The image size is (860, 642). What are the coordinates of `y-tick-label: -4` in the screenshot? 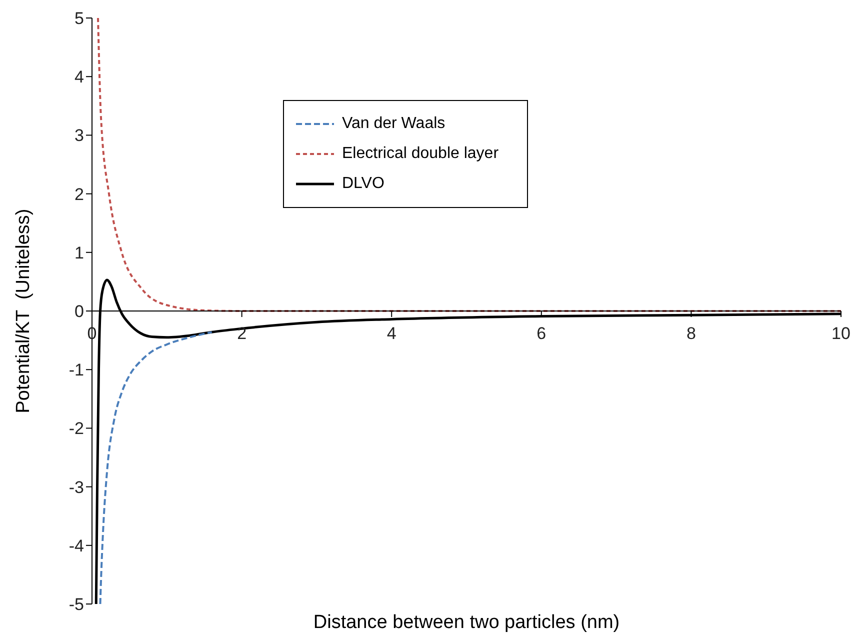 It's located at (76, 546).